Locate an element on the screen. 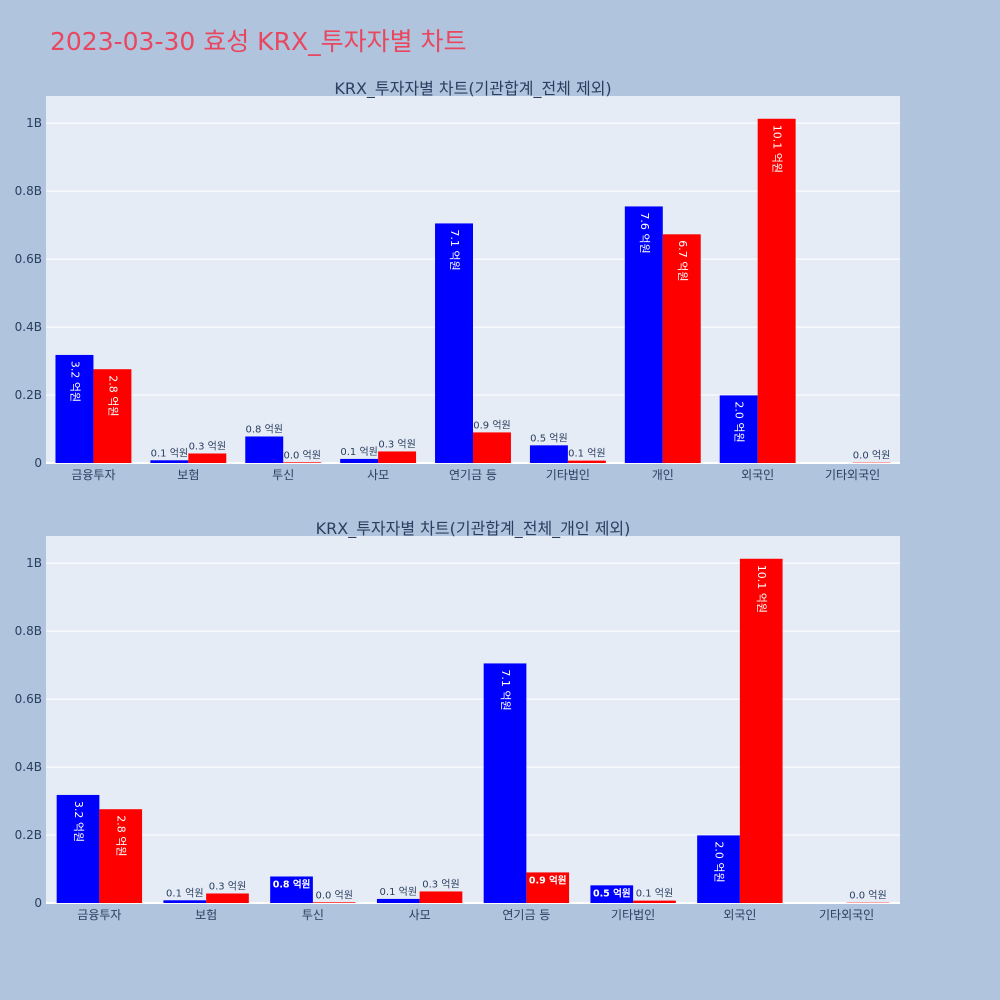 This screenshot has width=1000, height=1000. chart-1-xtick-3: 사모 is located at coordinates (420, 915).